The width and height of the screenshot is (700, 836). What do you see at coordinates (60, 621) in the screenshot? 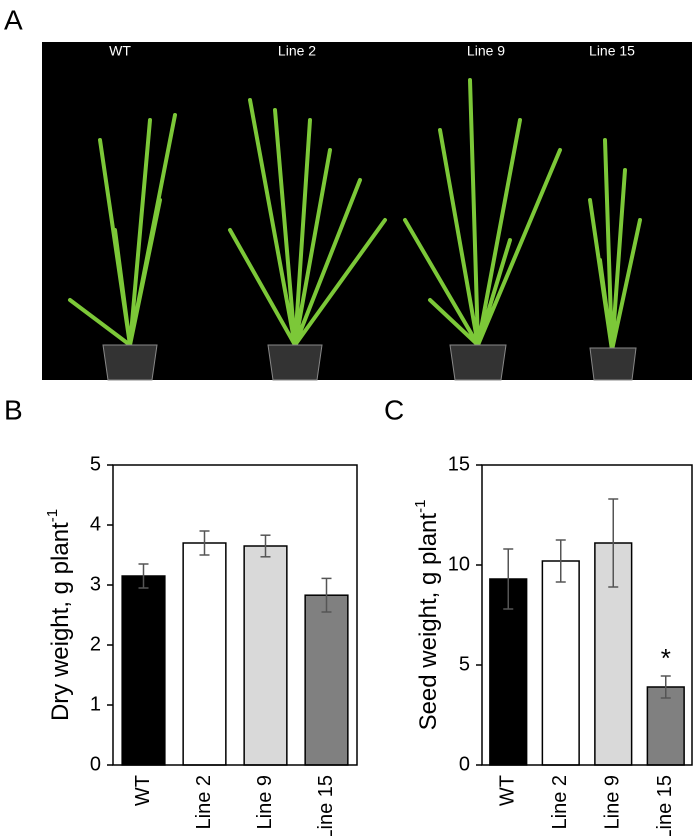
I see `y-axis-label-text: Dry weight, g plant` at bounding box center [60, 621].